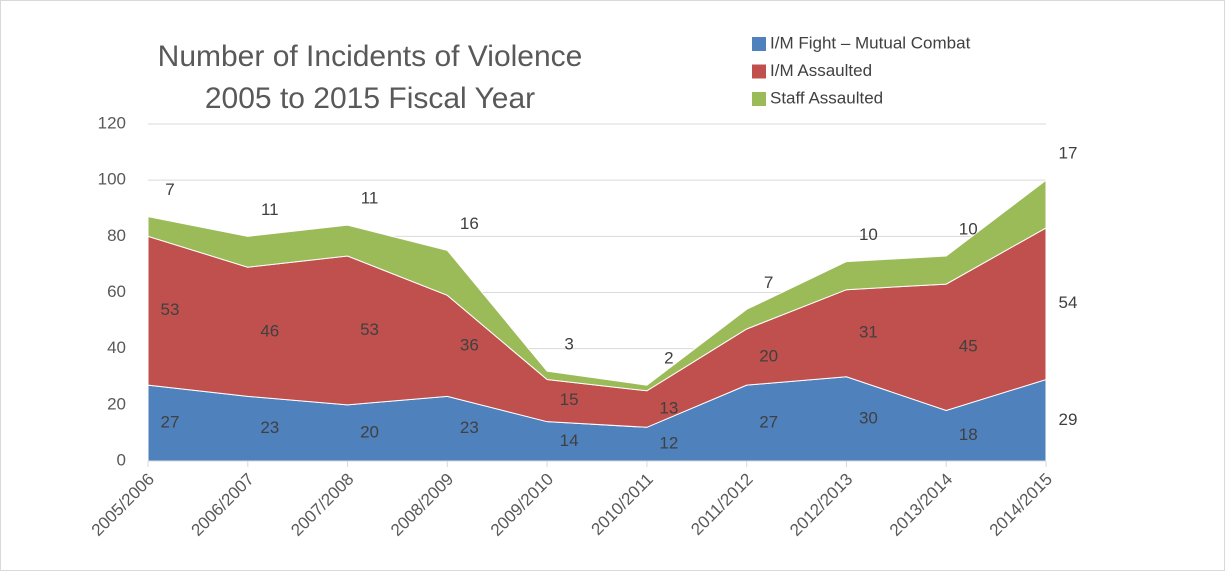 This screenshot has height=571, width=1225. What do you see at coordinates (568, 344) in the screenshot?
I see `data-label: 3` at bounding box center [568, 344].